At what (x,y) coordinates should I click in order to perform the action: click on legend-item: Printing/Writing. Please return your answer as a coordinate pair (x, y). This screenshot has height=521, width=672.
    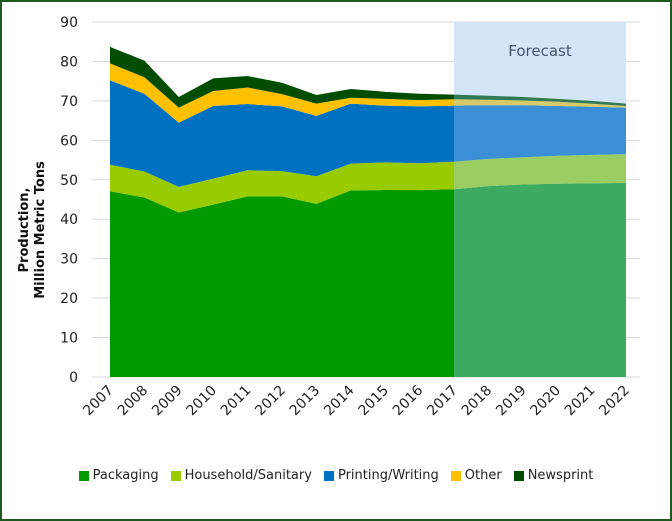
    Looking at the image, I should click on (381, 475).